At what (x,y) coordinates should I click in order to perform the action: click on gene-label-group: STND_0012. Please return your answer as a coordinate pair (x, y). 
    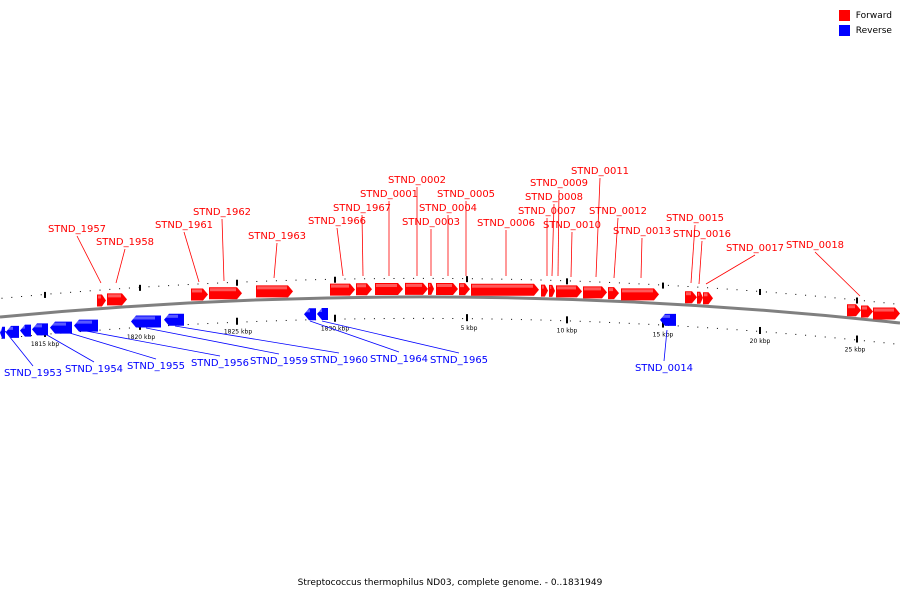
    Looking at the image, I should click on (618, 242).